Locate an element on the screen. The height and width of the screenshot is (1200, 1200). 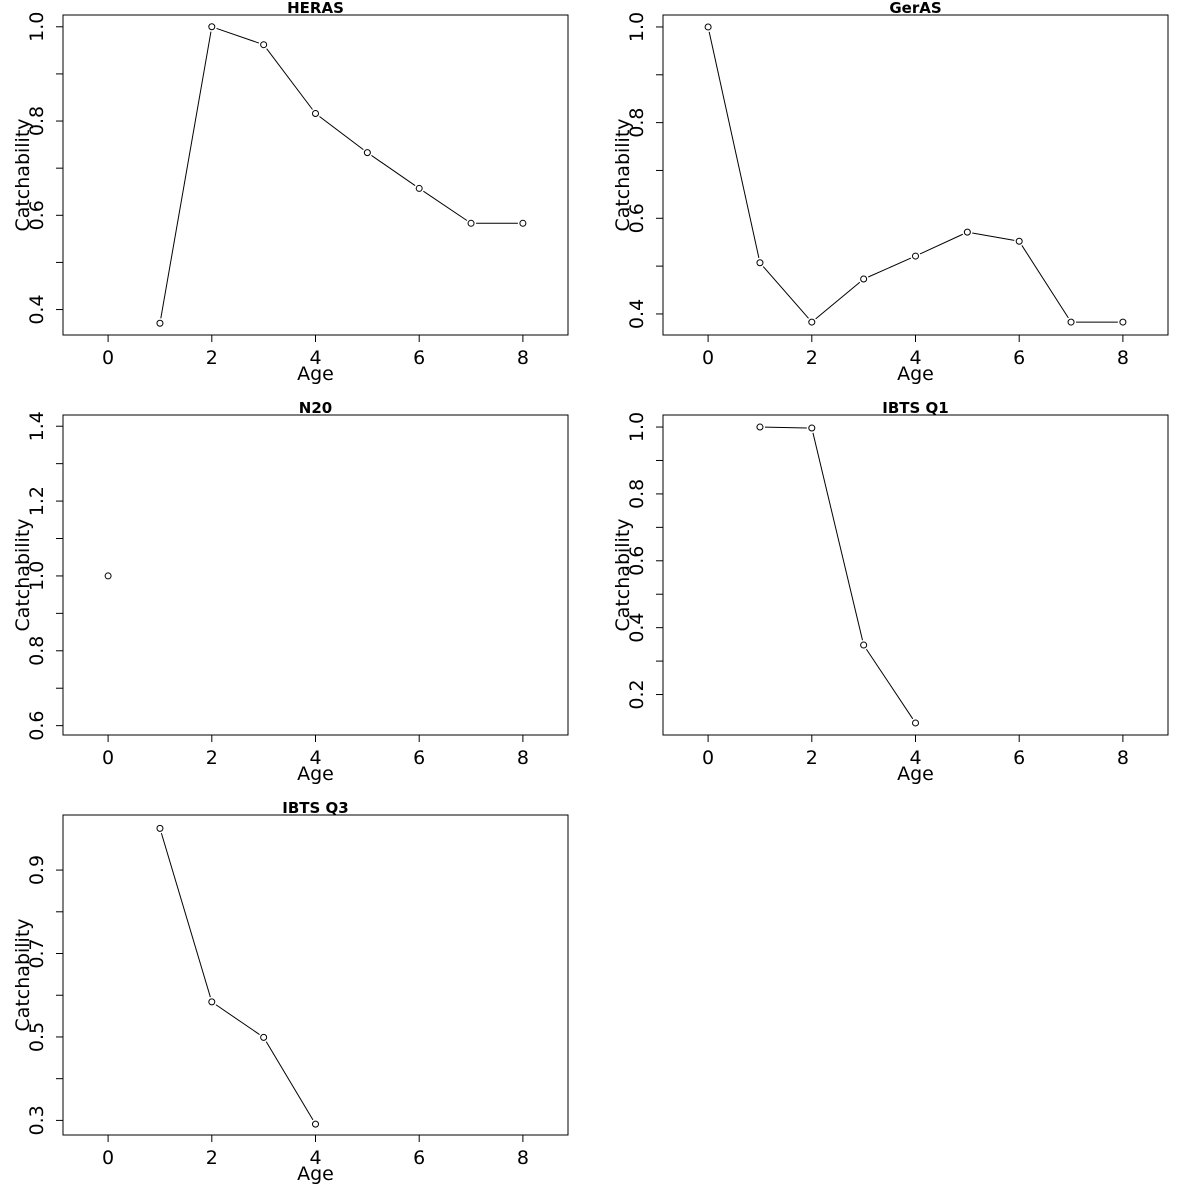
chart-title: N20 is located at coordinates (315, 408).